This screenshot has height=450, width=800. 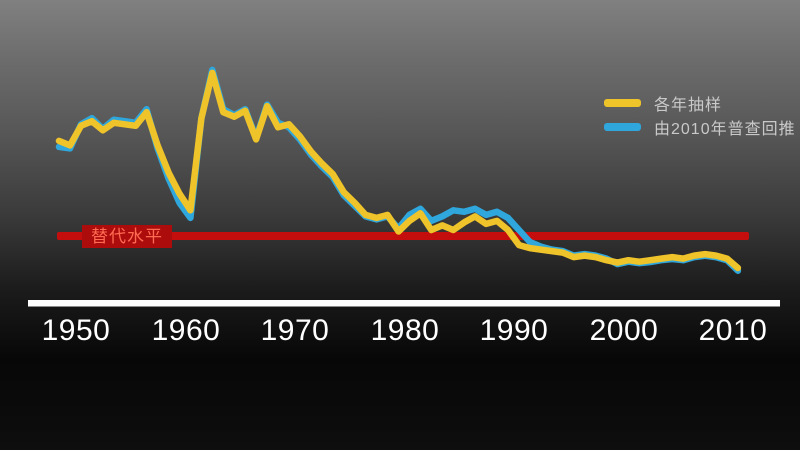 I want to click on replacement-level-label: 替代水平, so click(x=127, y=236).